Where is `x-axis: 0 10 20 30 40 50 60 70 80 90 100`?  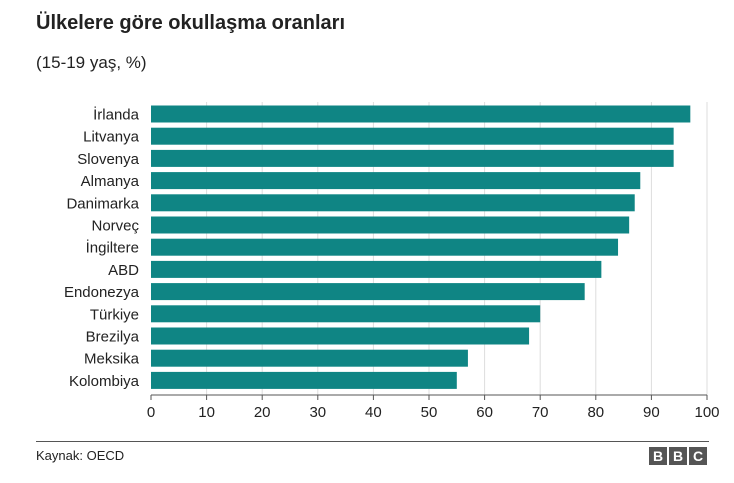
x-axis: 0 10 20 30 40 50 60 70 80 90 100 is located at coordinates (433, 407).